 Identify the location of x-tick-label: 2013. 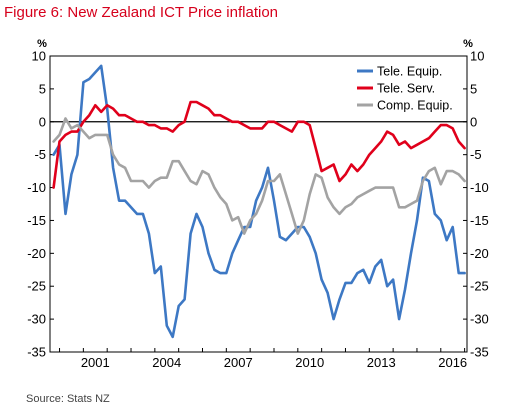
(381, 362).